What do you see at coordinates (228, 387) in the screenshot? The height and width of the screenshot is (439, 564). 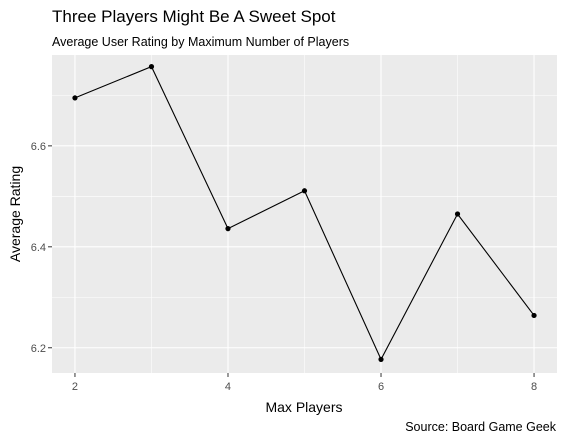 I see `x-tick-label: 4` at bounding box center [228, 387].